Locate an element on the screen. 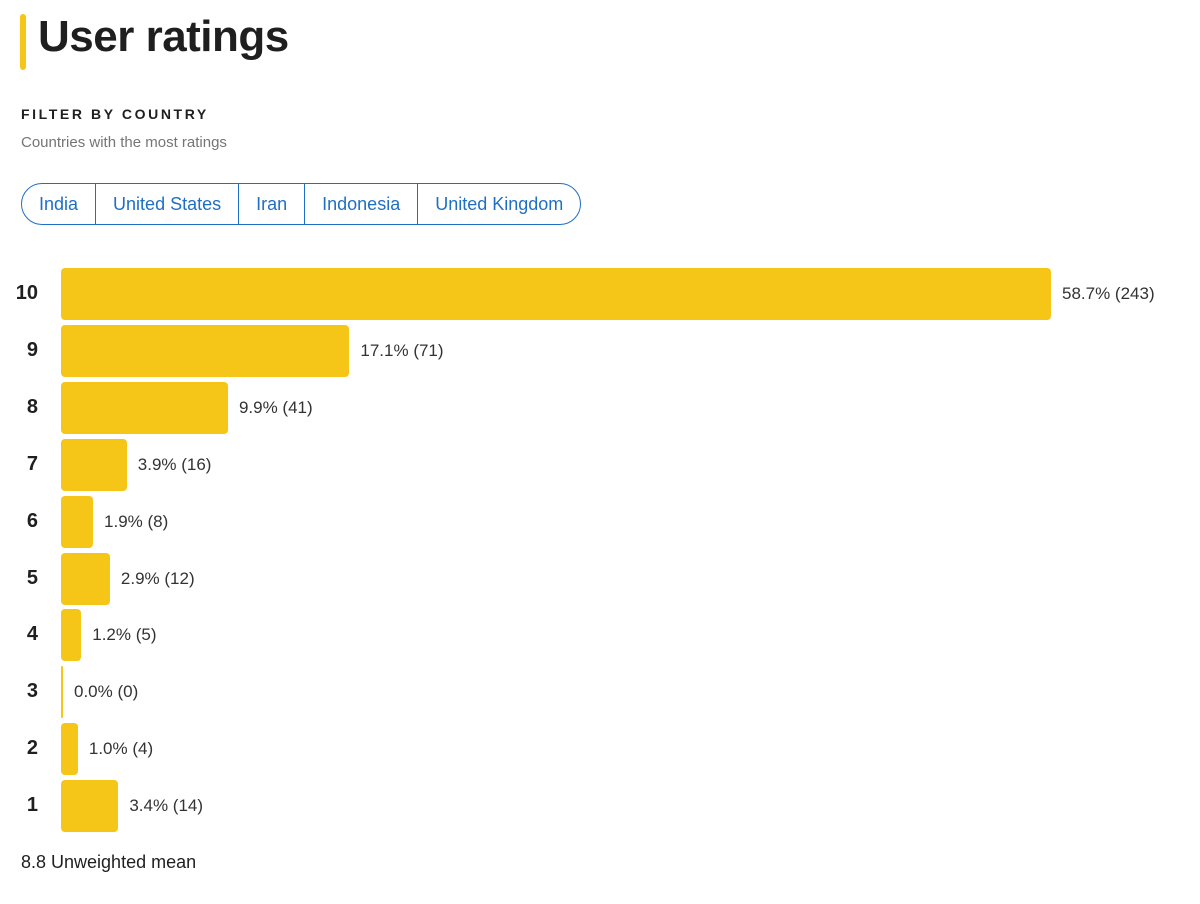 The width and height of the screenshot is (1200, 904). rating-value-label: 1.9% (8) is located at coordinates (136, 521).